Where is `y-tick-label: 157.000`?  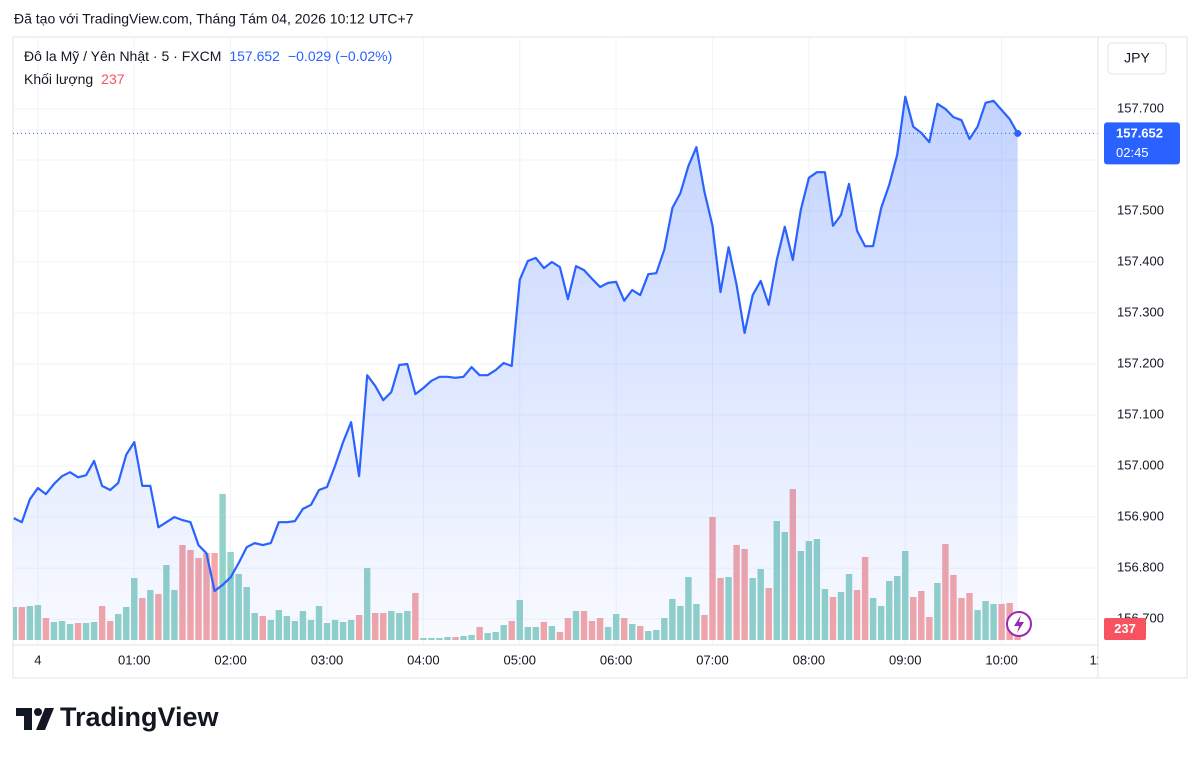
y-tick-label: 157.000 is located at coordinates (1140, 464).